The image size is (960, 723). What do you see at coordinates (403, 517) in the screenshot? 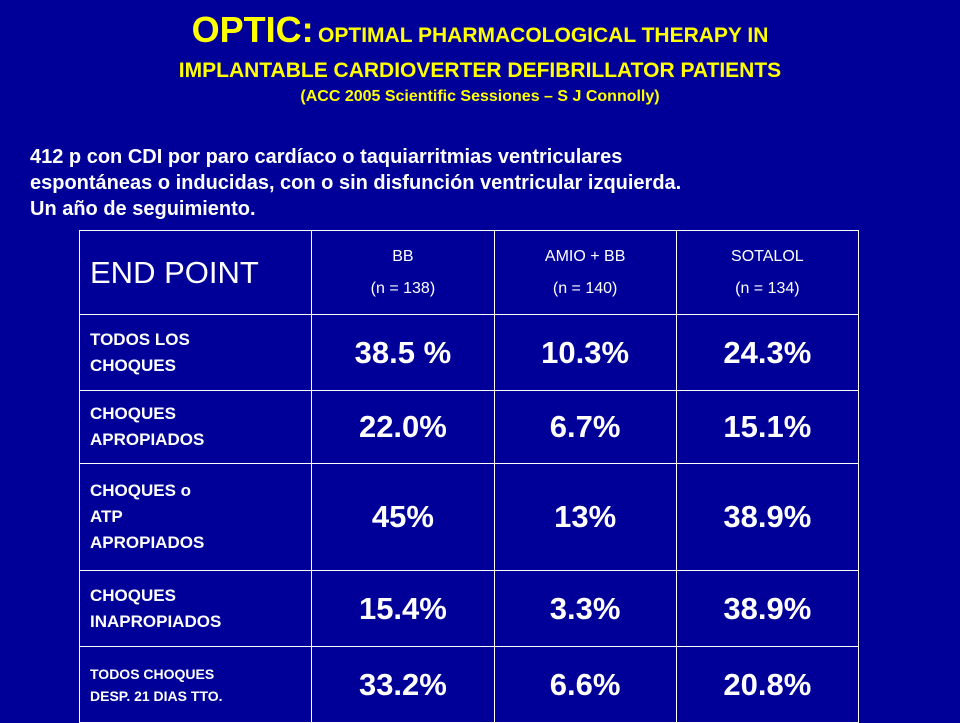
I see `value-bb: 45%` at bounding box center [403, 517].